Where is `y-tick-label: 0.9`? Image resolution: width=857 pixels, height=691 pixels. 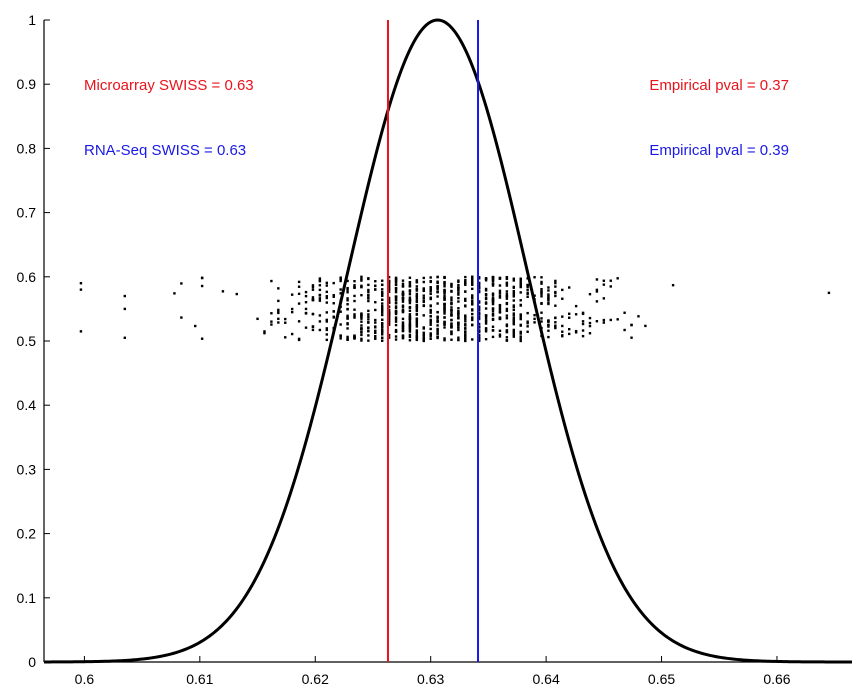
y-tick-label: 0.9 is located at coordinates (27, 84).